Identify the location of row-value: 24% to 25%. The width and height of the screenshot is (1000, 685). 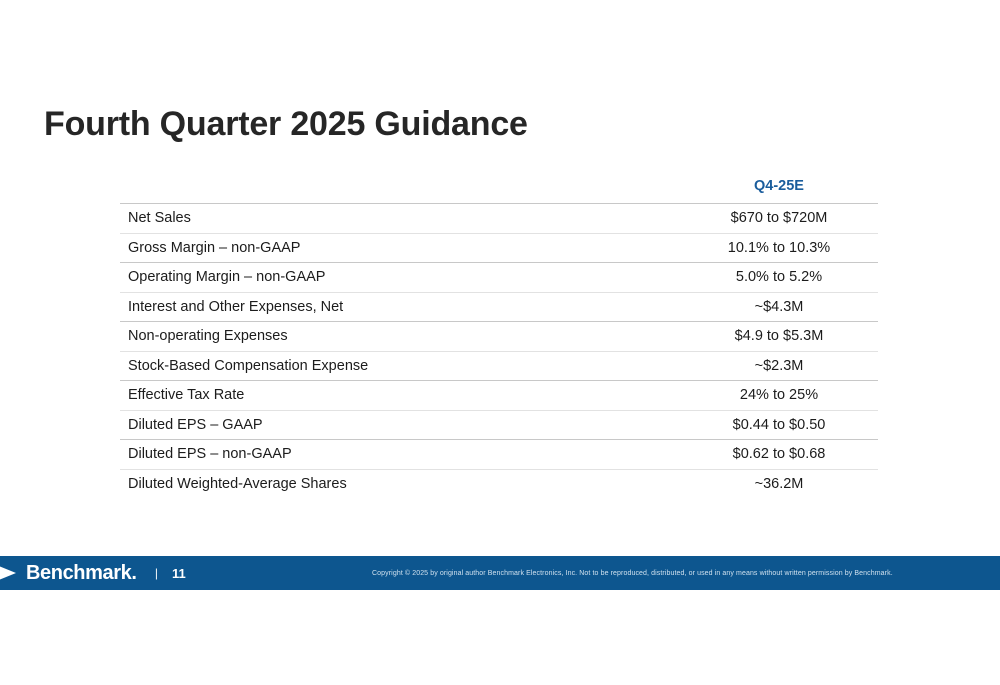
(779, 395).